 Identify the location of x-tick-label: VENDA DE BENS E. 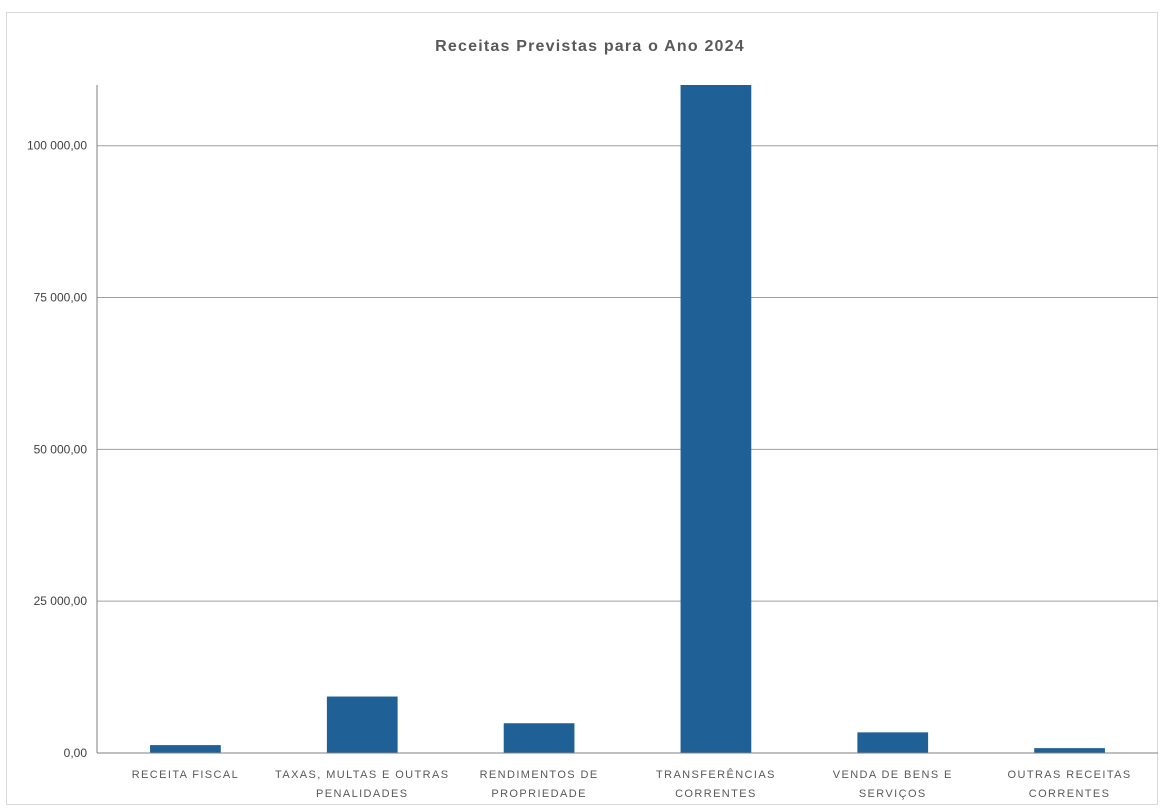
(893, 775).